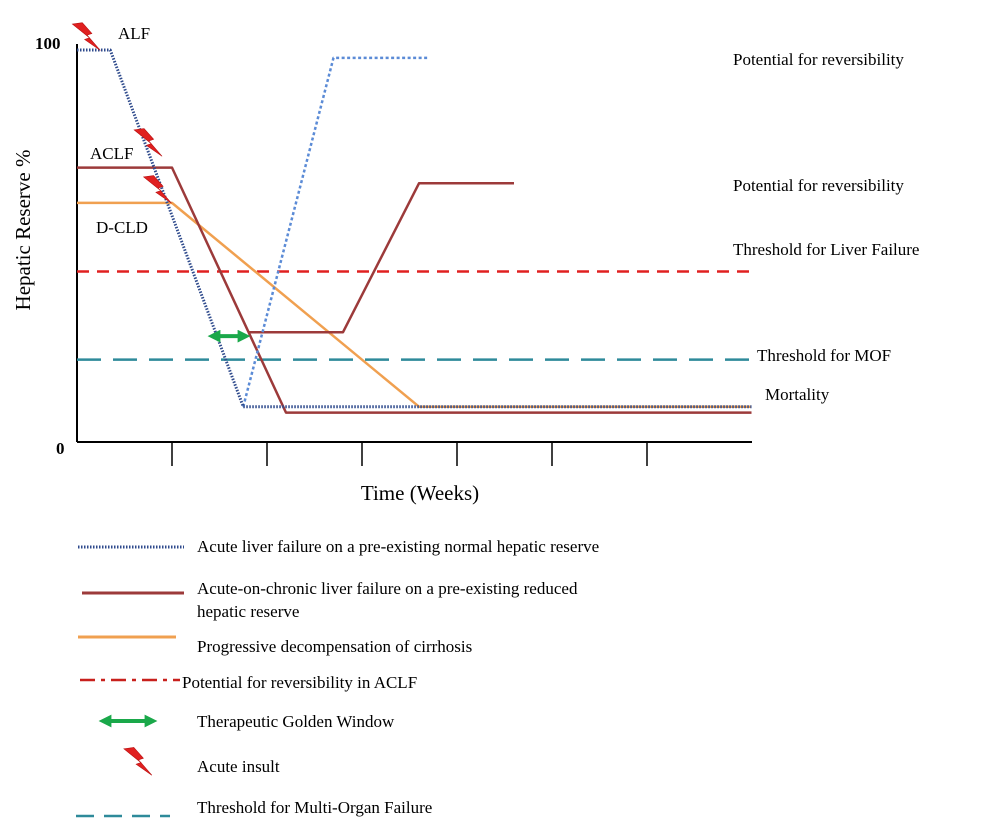  Describe the element at coordinates (60, 448) in the screenshot. I see `y-tick-label-0: 0` at that location.